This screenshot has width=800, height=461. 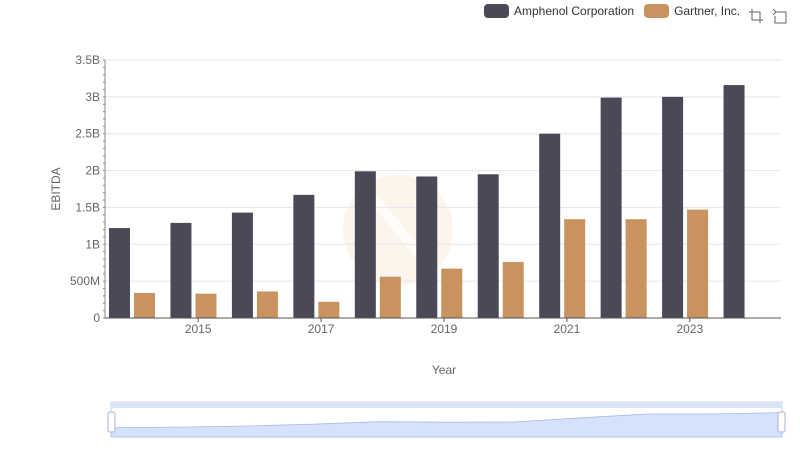 I want to click on x-tick-label: 2017, so click(x=321, y=329).